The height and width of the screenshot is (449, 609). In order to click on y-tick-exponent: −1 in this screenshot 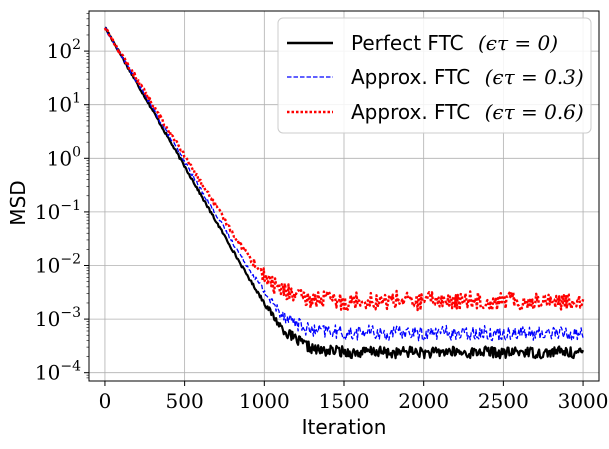, I will do `click(70, 206)`.